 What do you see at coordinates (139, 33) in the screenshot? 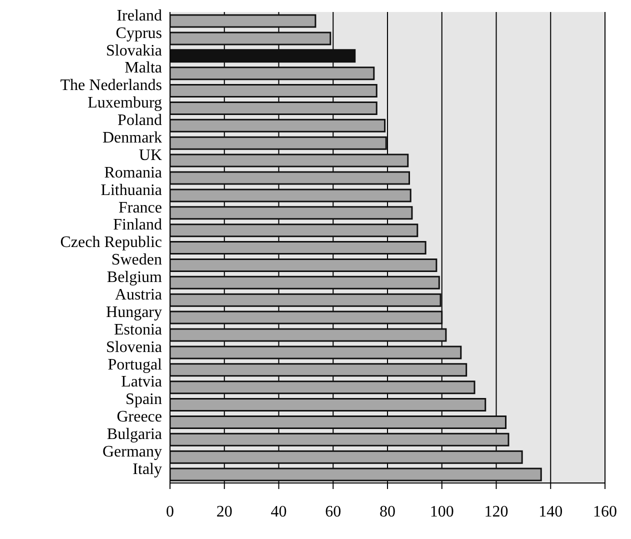
I see `y-tick-label: Cyprus` at bounding box center [139, 33].